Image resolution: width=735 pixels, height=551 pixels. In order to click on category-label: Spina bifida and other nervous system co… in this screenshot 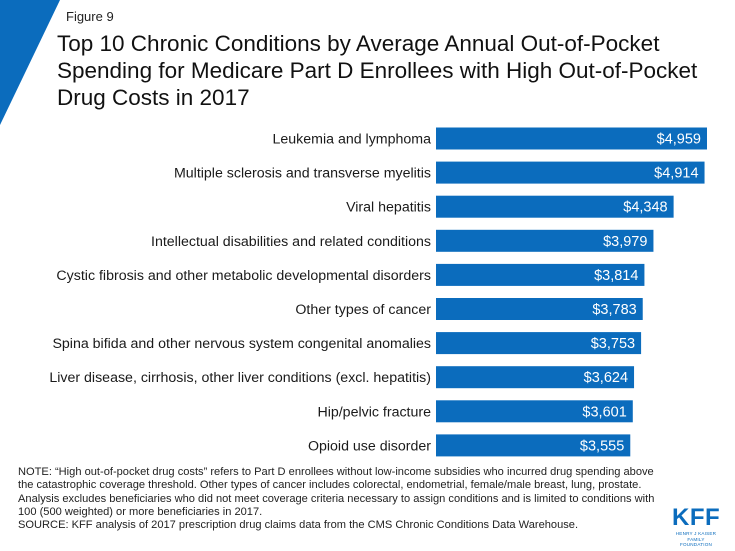, I will do `click(241, 344)`.